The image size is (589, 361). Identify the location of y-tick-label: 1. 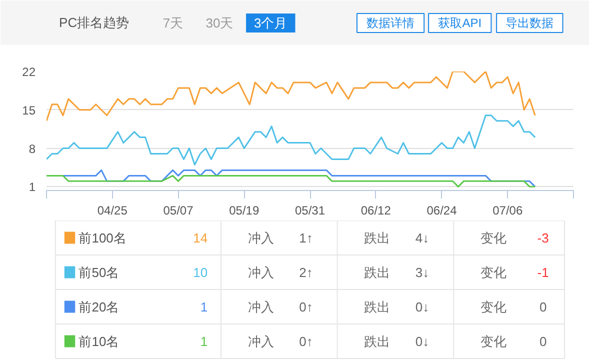
(32, 187).